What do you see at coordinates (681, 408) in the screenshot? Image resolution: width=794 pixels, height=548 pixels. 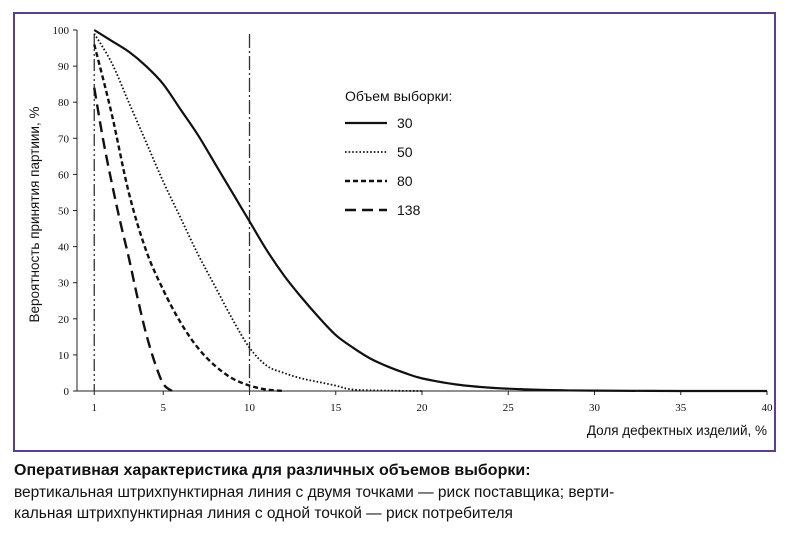 I see `x-tick-label: 35` at bounding box center [681, 408].